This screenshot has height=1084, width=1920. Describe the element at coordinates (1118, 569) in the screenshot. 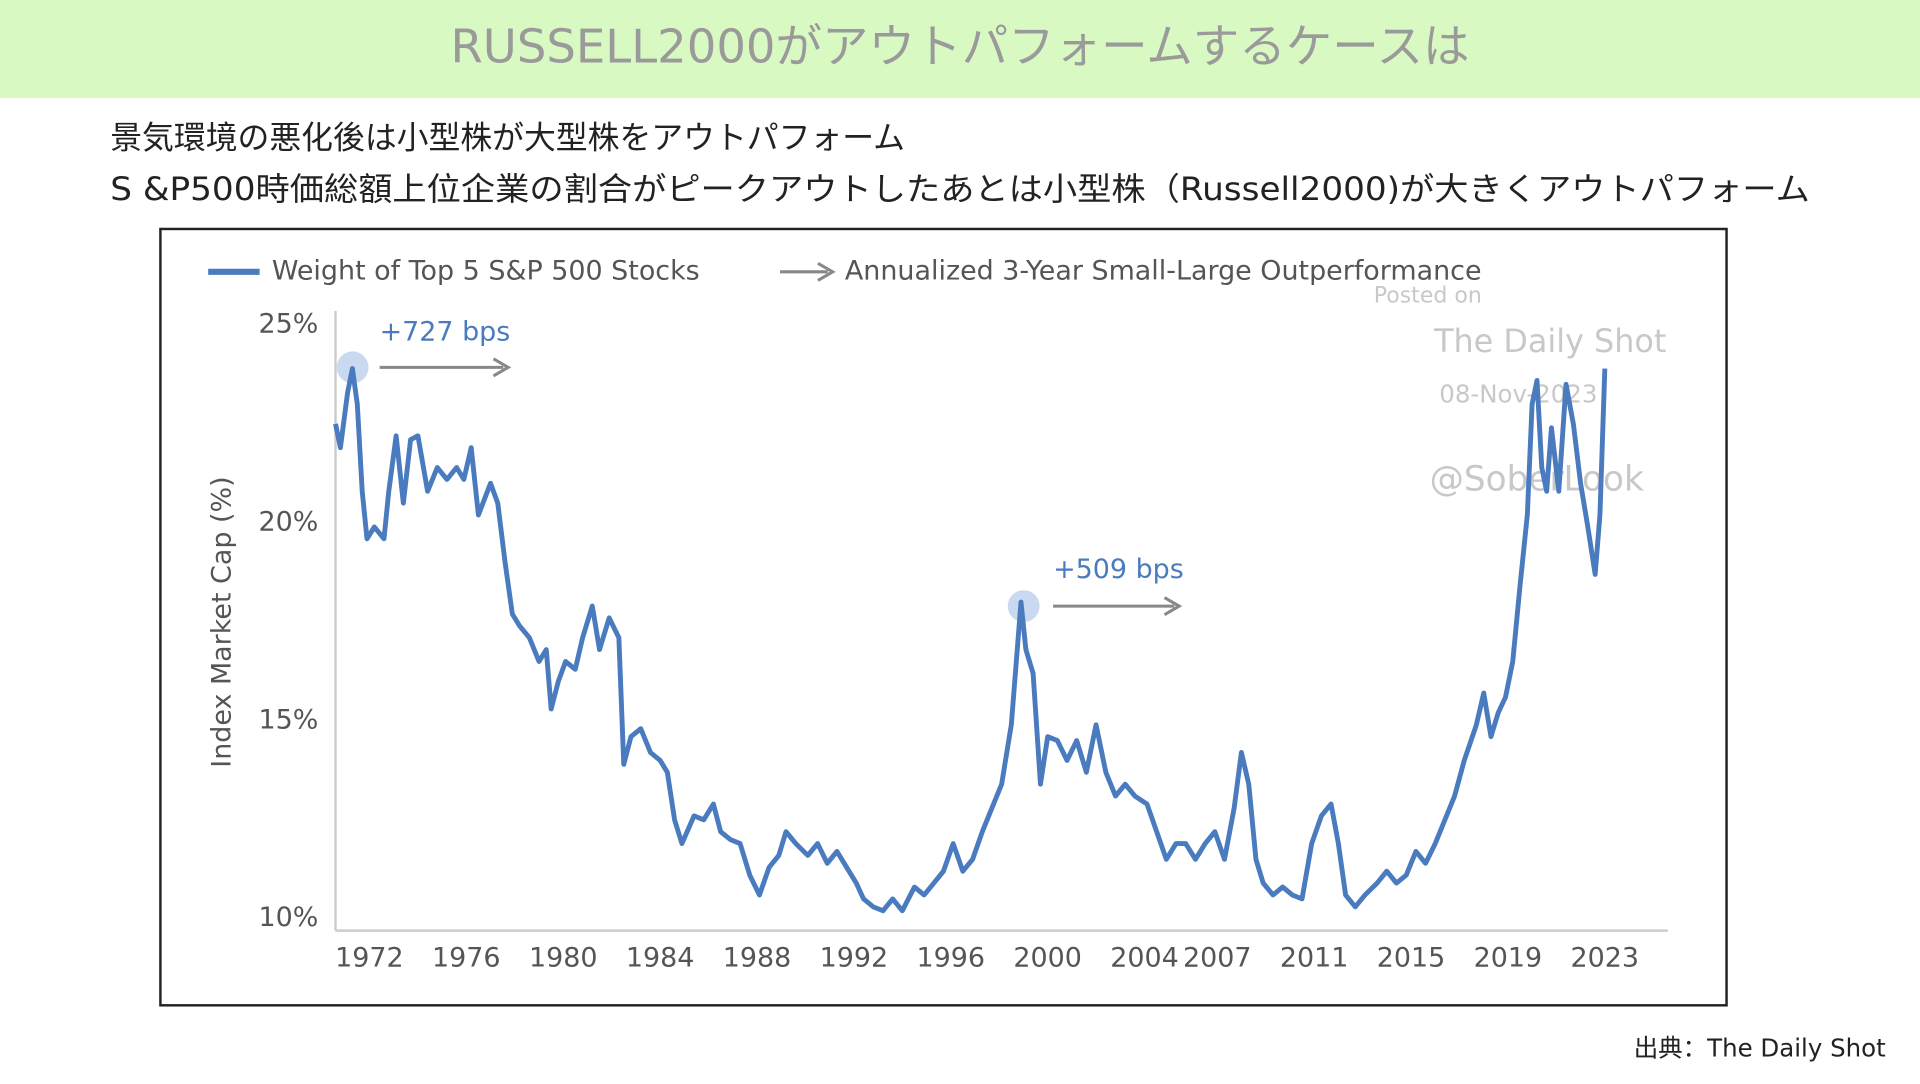

I see `annotation: +509 bps` at that location.